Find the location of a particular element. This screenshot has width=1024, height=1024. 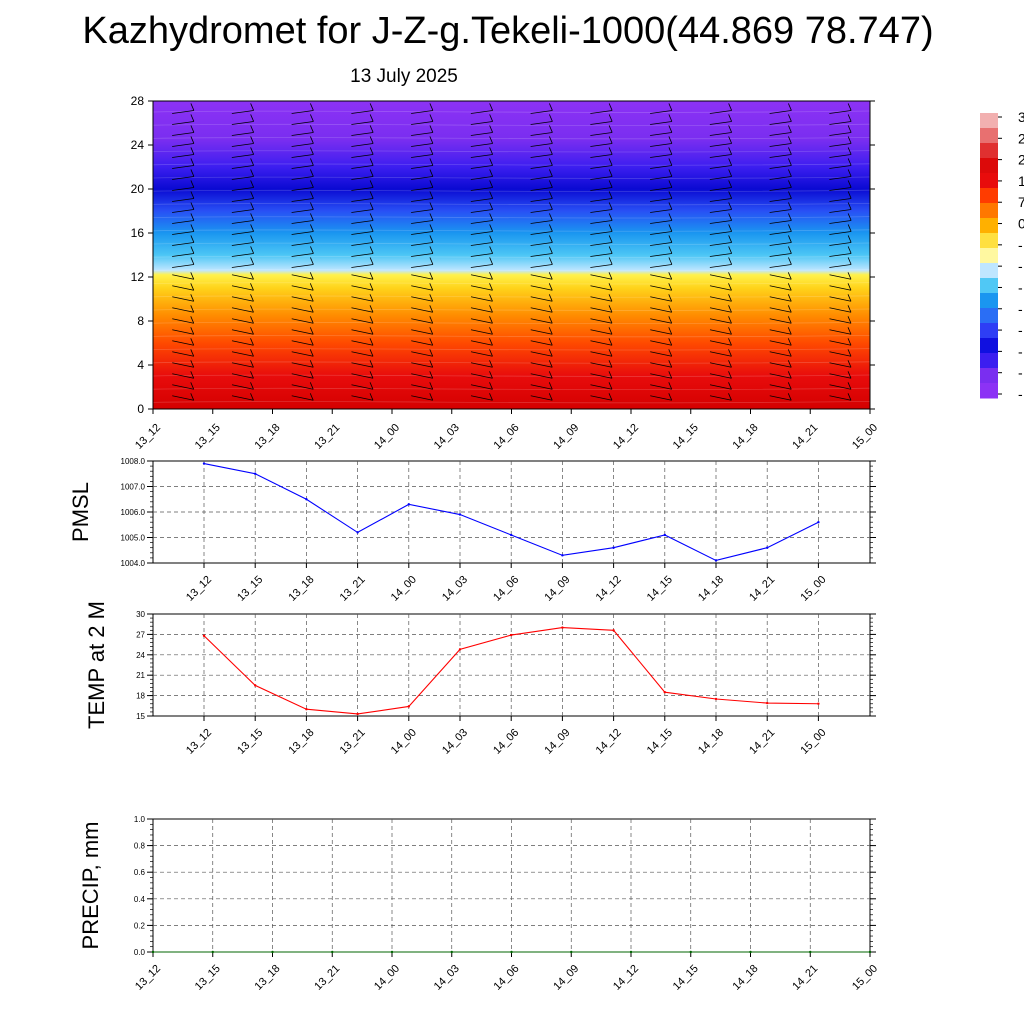

y-tick-label: 30 is located at coordinates (140, 614).